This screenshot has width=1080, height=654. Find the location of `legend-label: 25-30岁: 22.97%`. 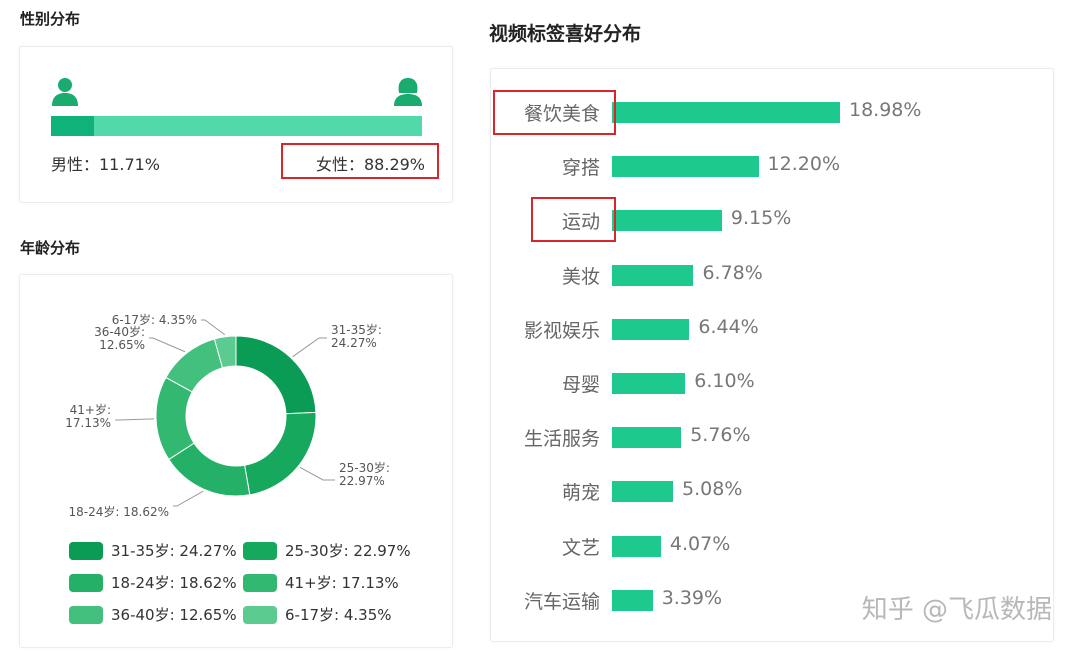

legend-label: 25-30岁: 22.97% is located at coordinates (348, 551).